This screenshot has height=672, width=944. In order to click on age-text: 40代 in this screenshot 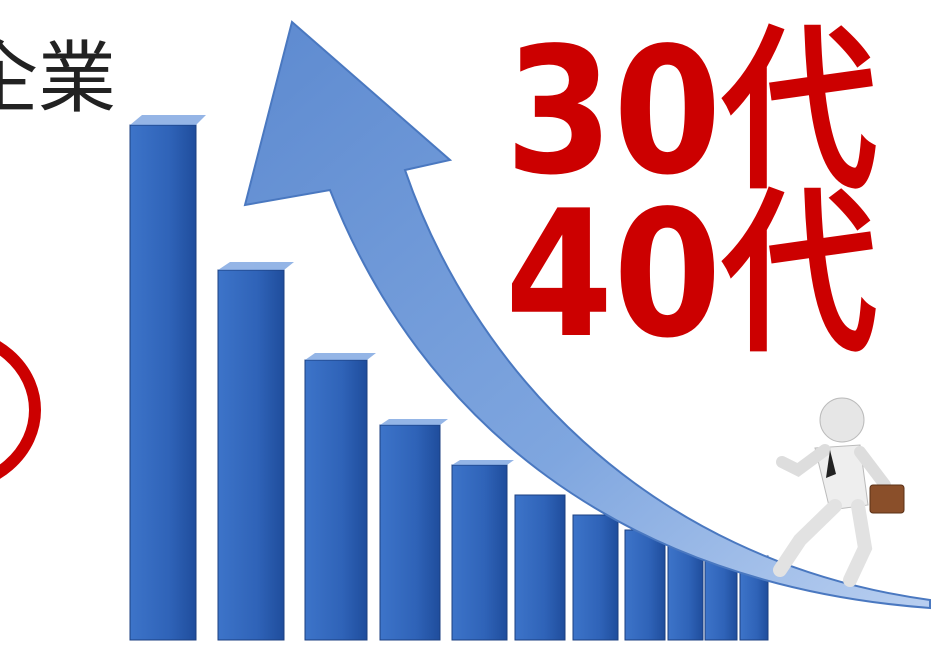, I will do `click(691, 275)`.